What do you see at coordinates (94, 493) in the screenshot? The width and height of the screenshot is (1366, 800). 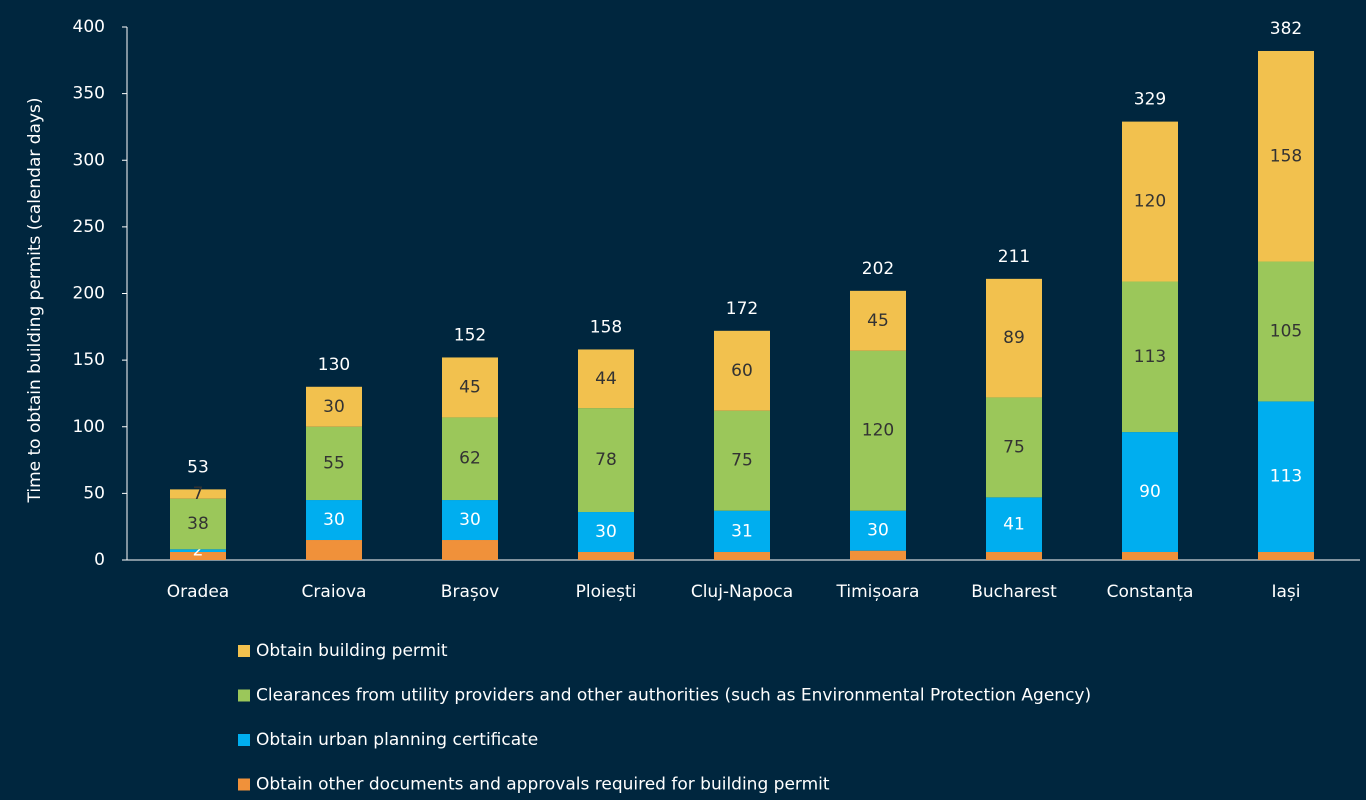 I see `y-tick-label: 50` at bounding box center [94, 493].